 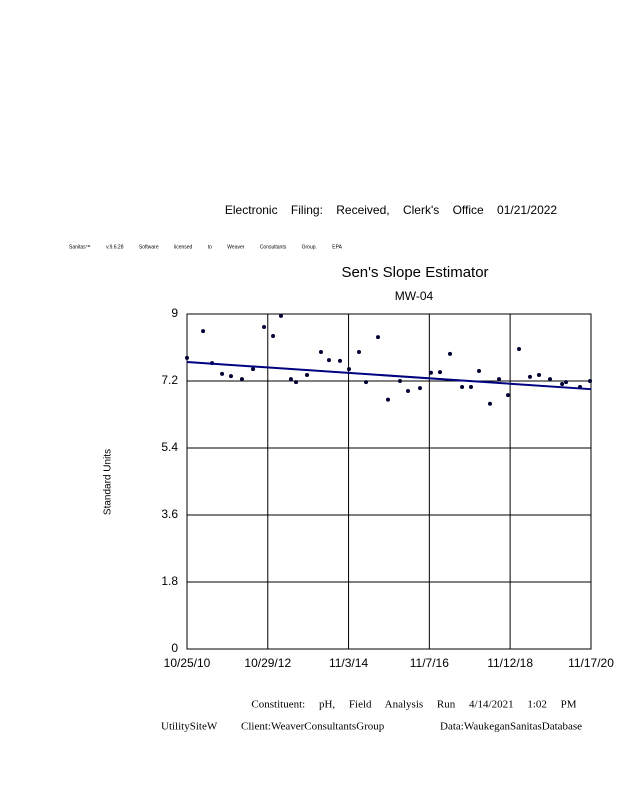 I want to click on y-tick-label: 0, so click(x=174, y=648).